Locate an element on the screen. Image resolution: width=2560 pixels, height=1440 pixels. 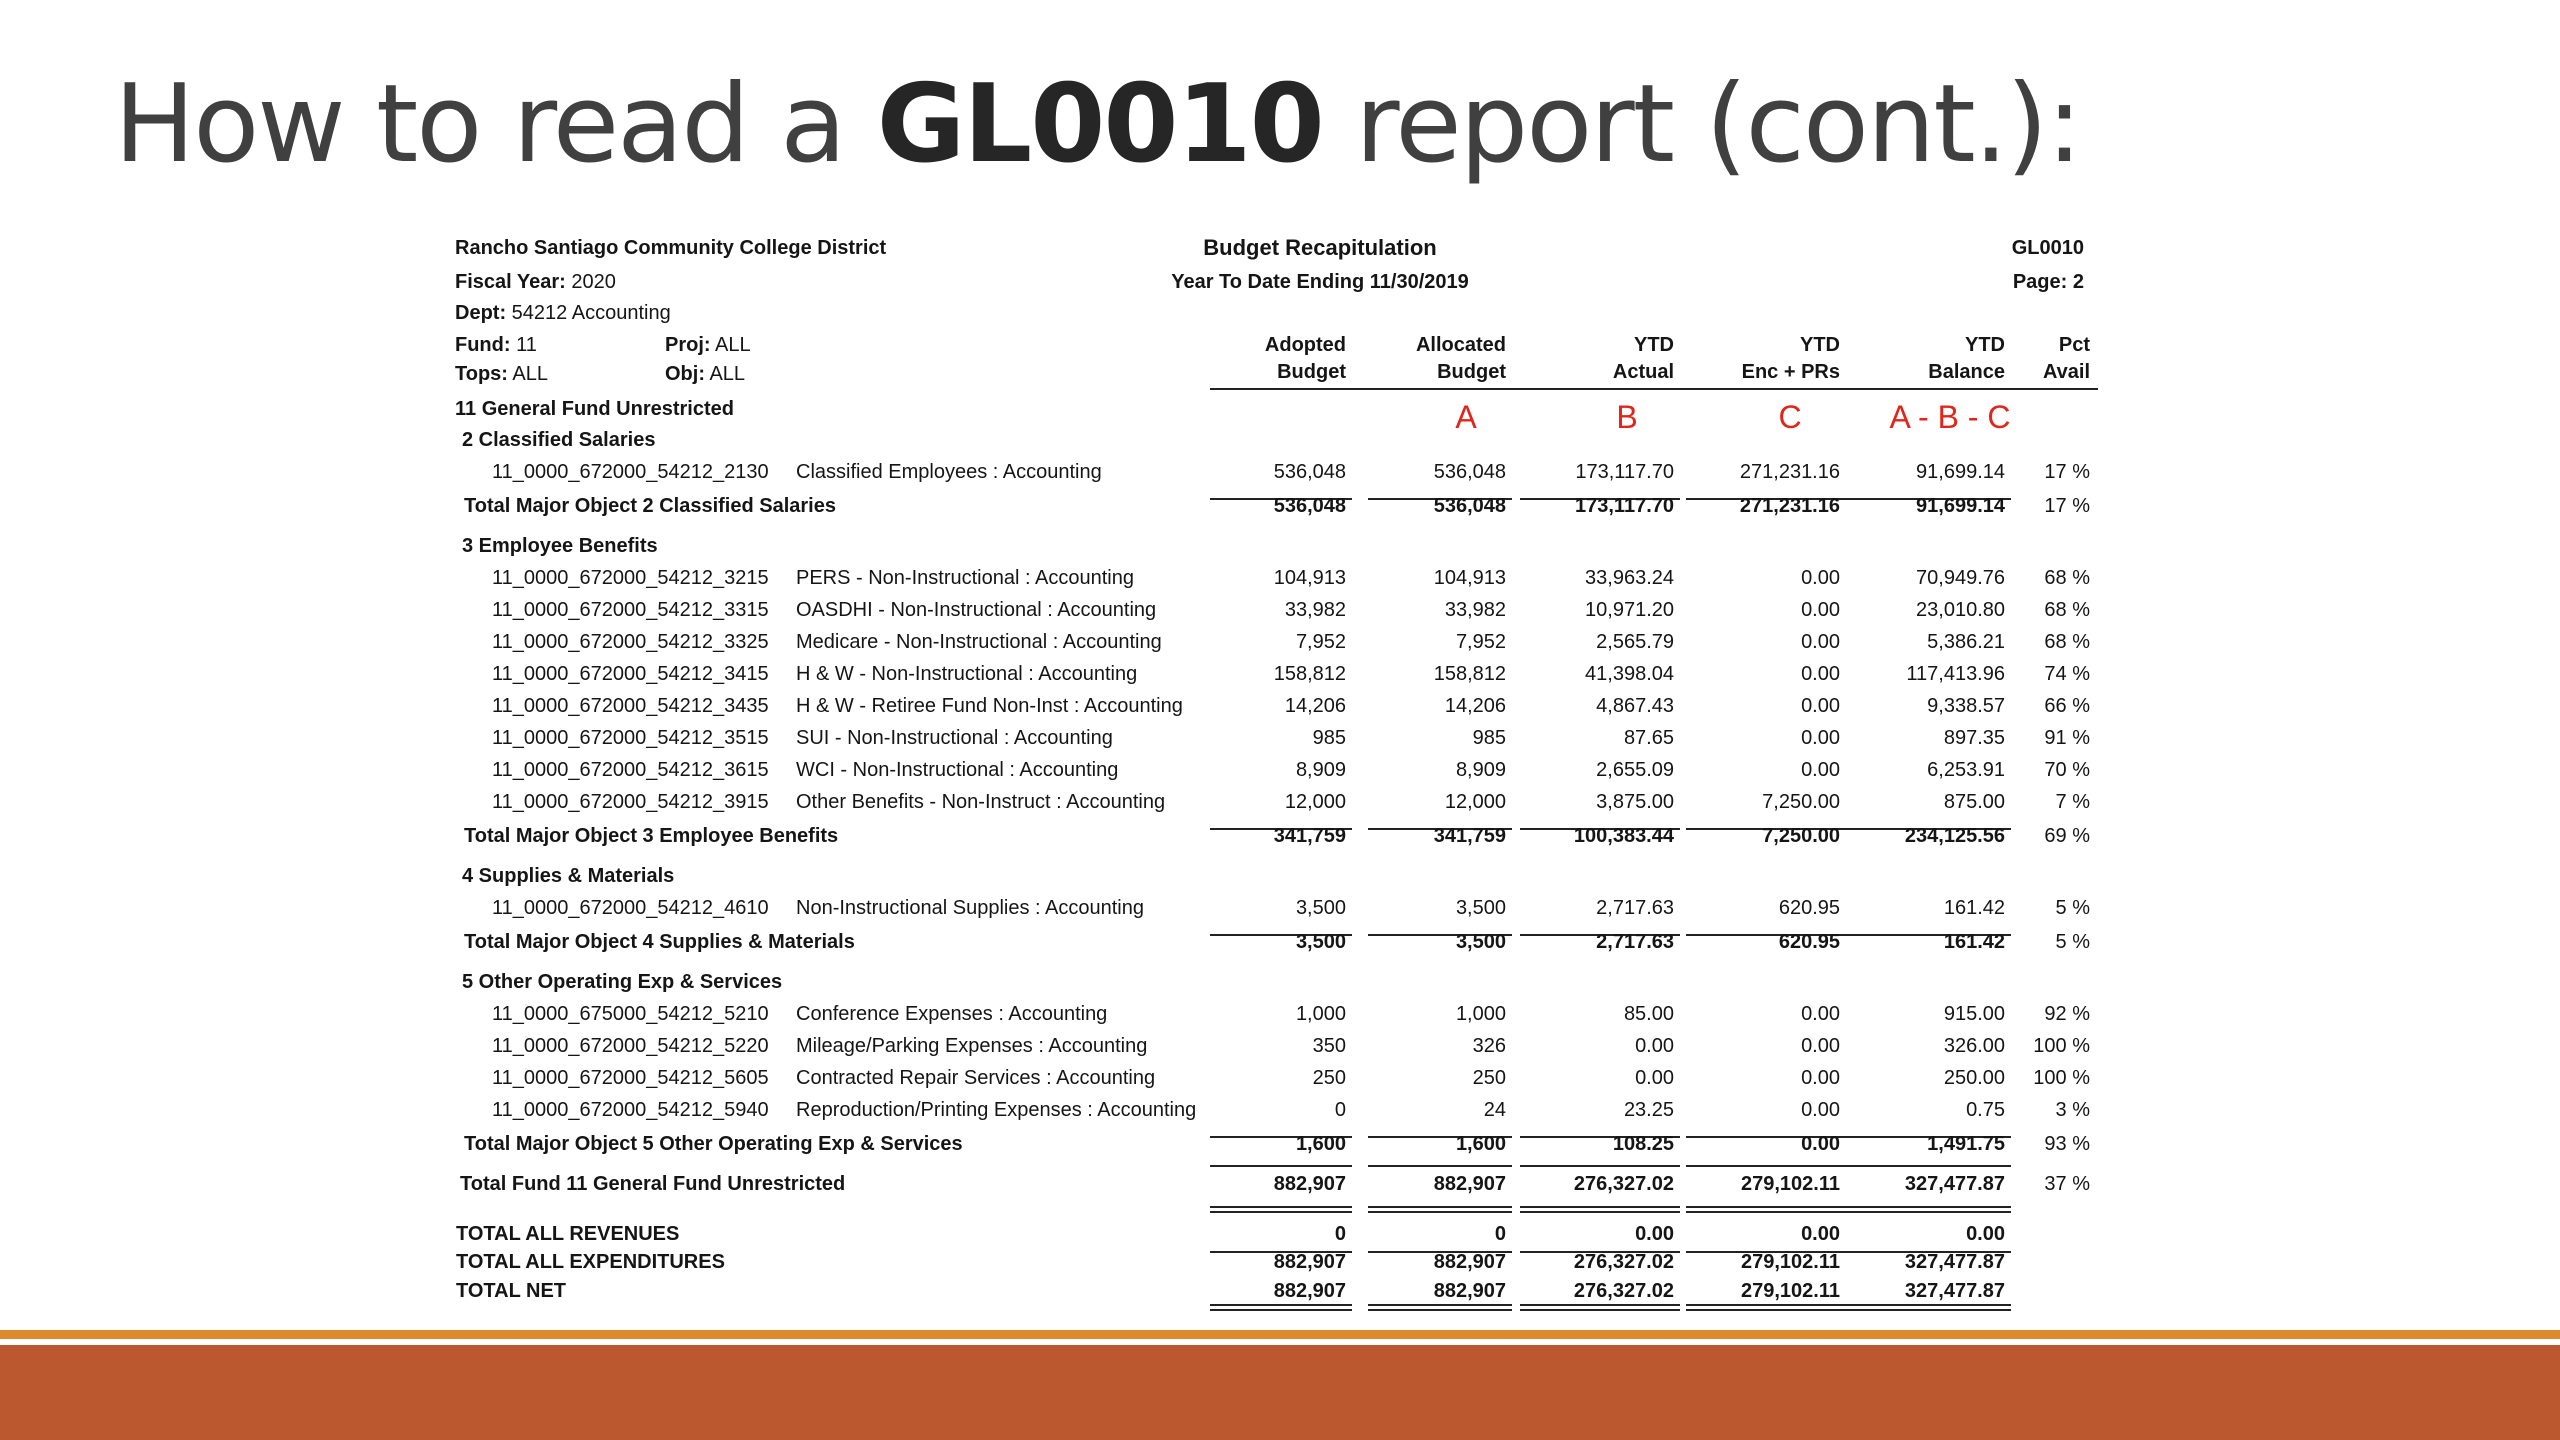
slide-title: How to read a GL0010 report (cont.): is located at coordinates (1098, 125).